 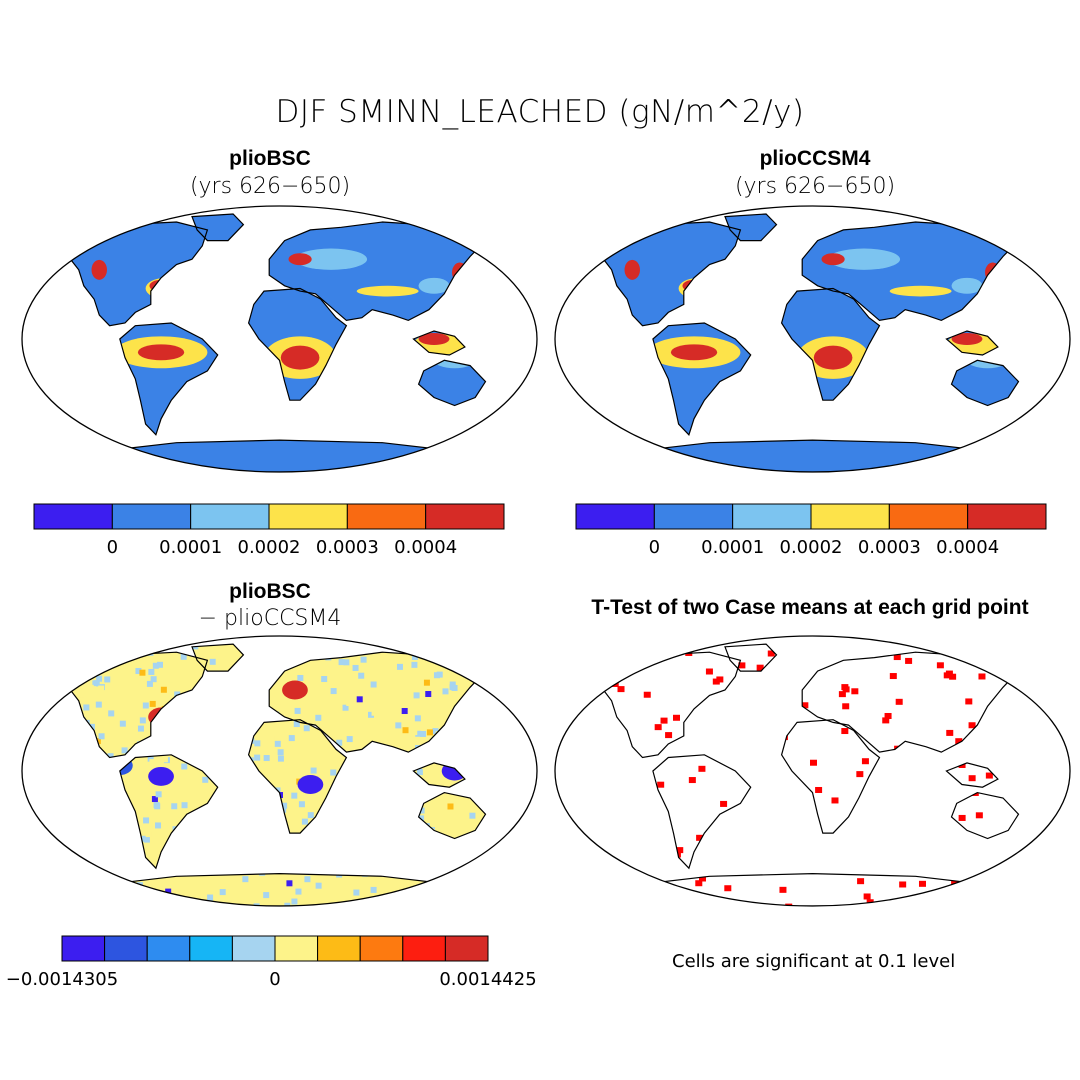 I want to click on land-eurasia, so click(x=910, y=271).